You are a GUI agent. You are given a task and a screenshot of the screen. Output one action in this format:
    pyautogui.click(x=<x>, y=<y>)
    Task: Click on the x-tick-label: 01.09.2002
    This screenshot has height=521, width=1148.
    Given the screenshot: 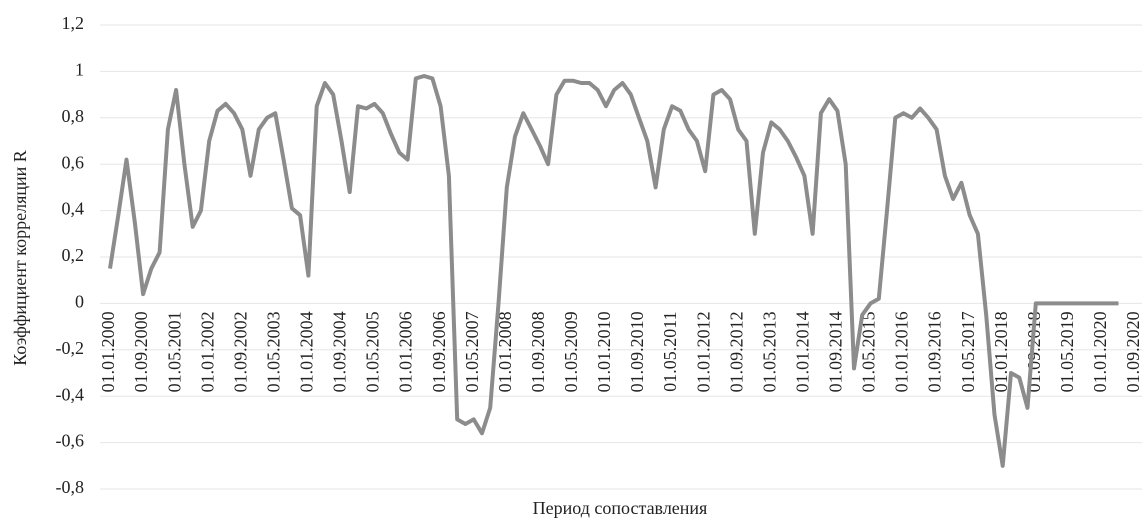 What is the action you would take?
    pyautogui.click(x=240, y=351)
    